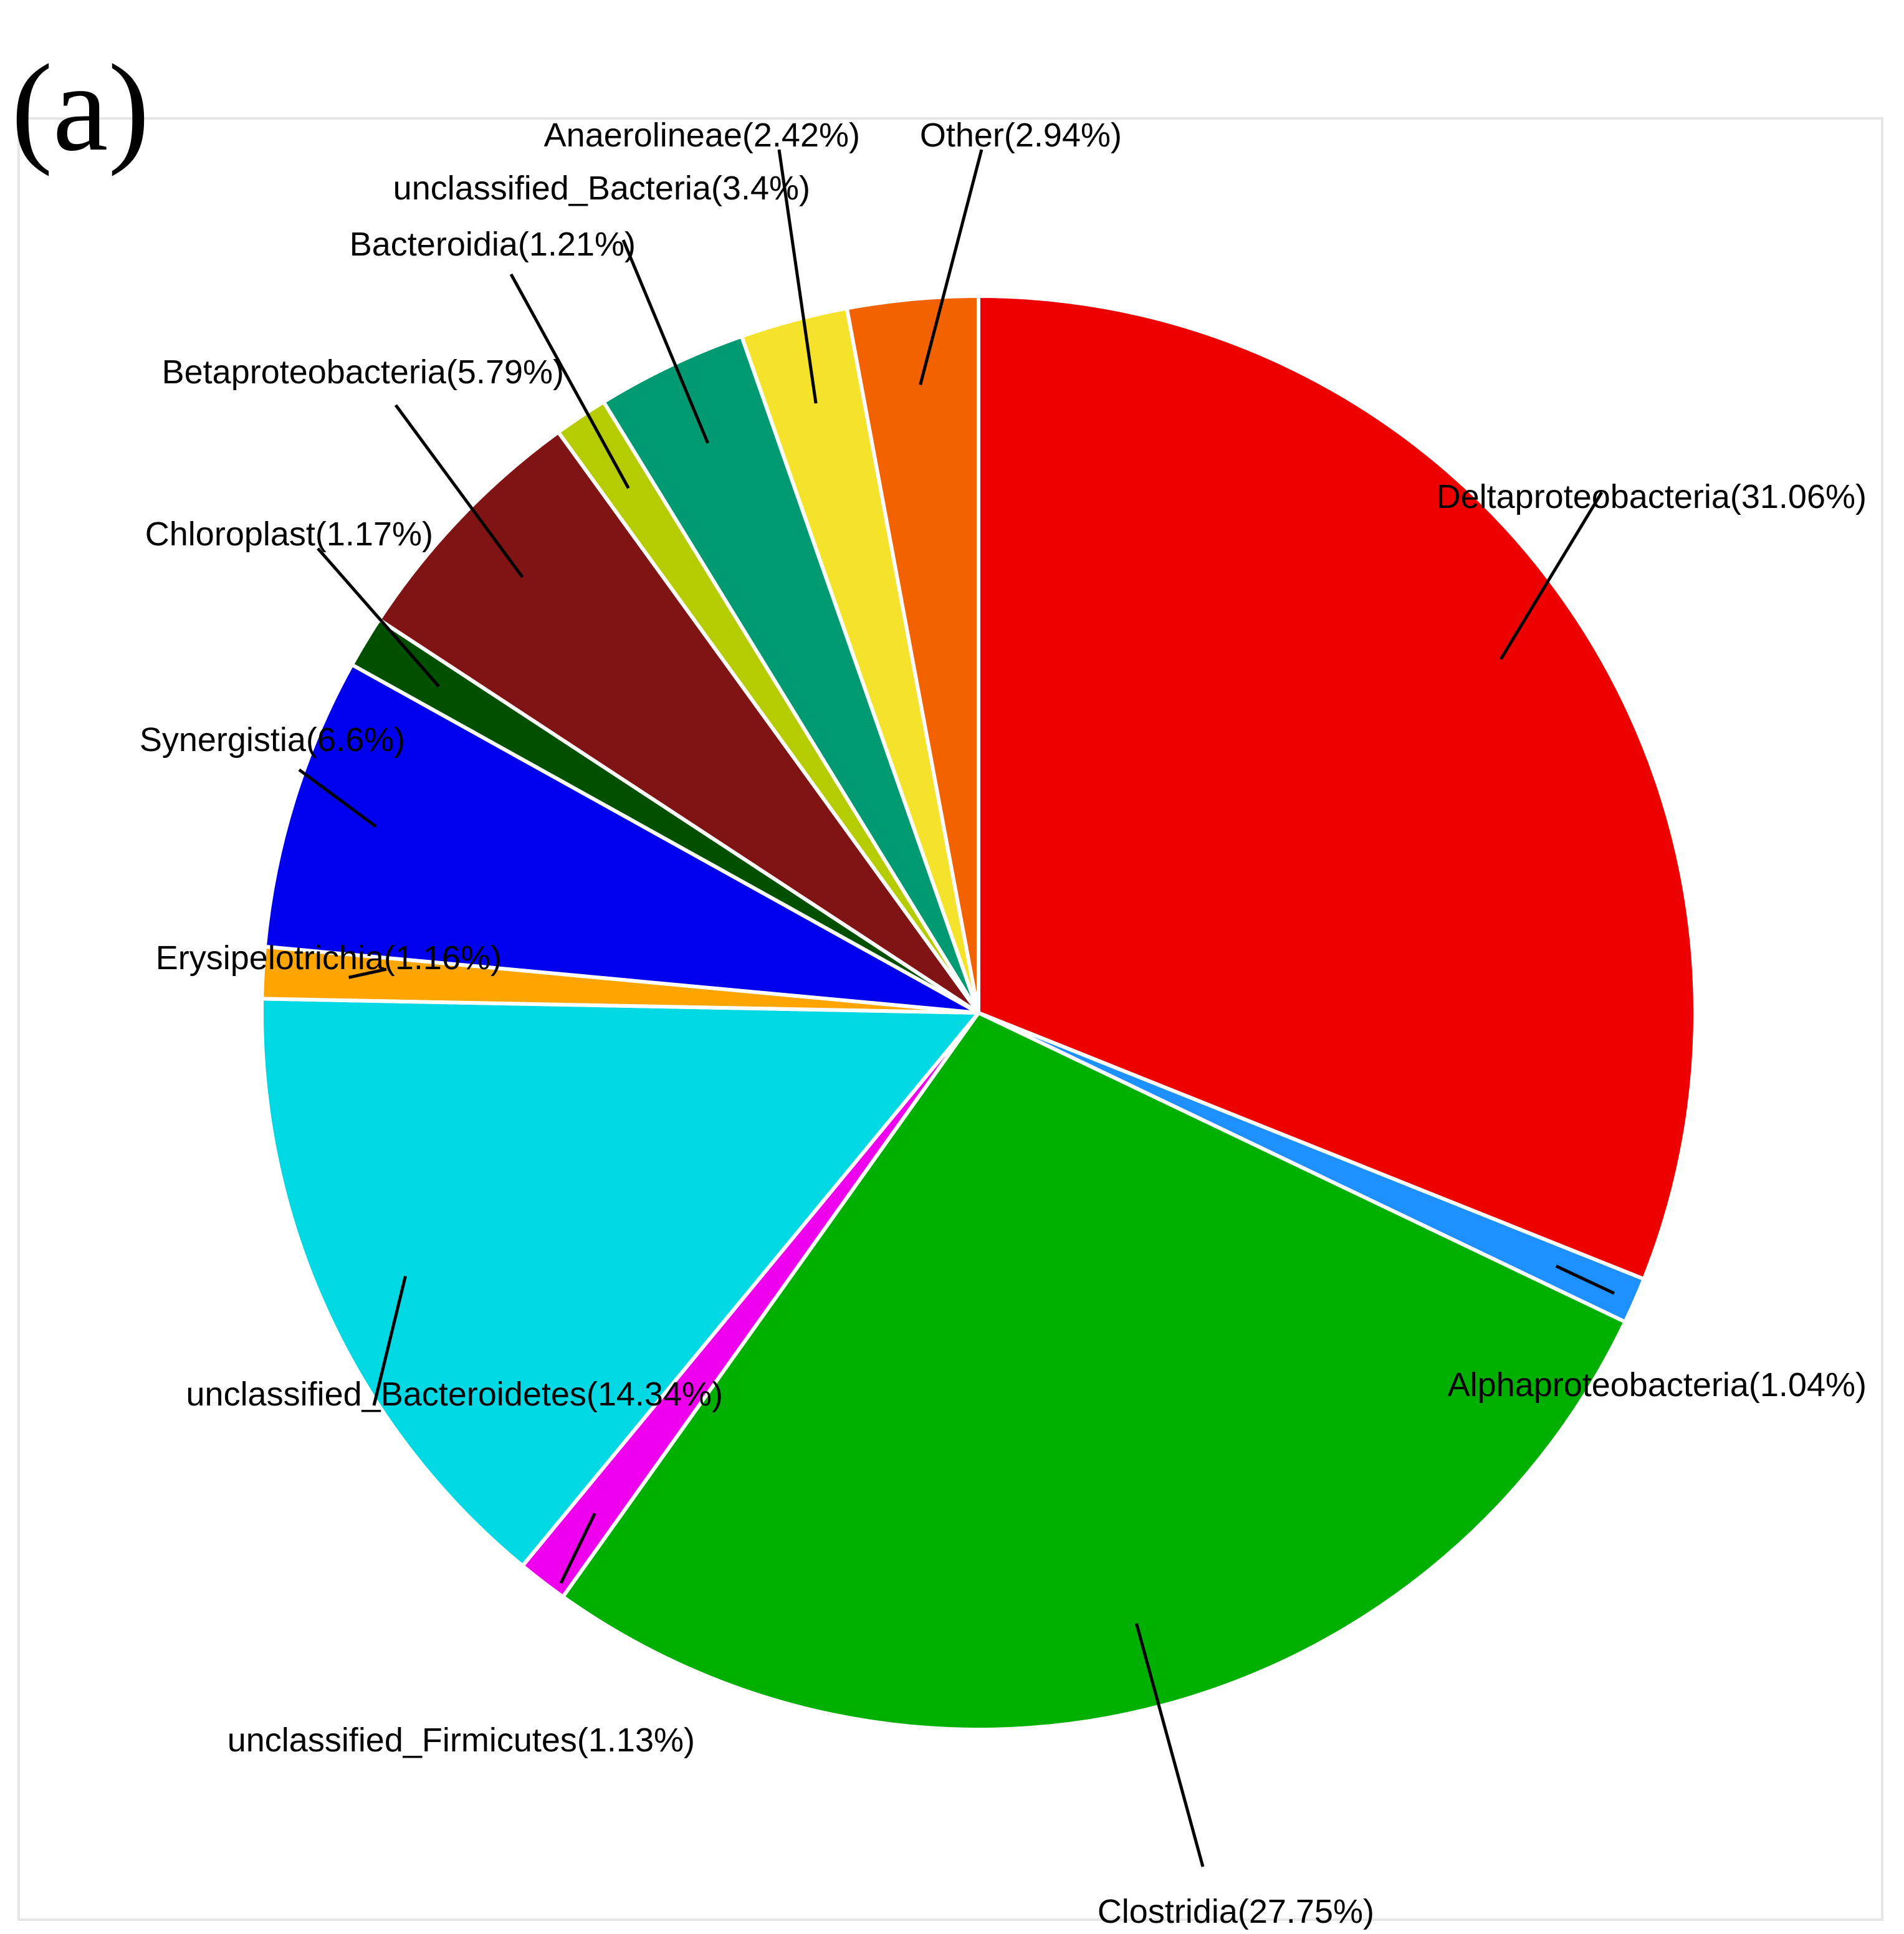  I want to click on label-bacteroidia: Bacteroidia(1.21%), so click(493, 244).